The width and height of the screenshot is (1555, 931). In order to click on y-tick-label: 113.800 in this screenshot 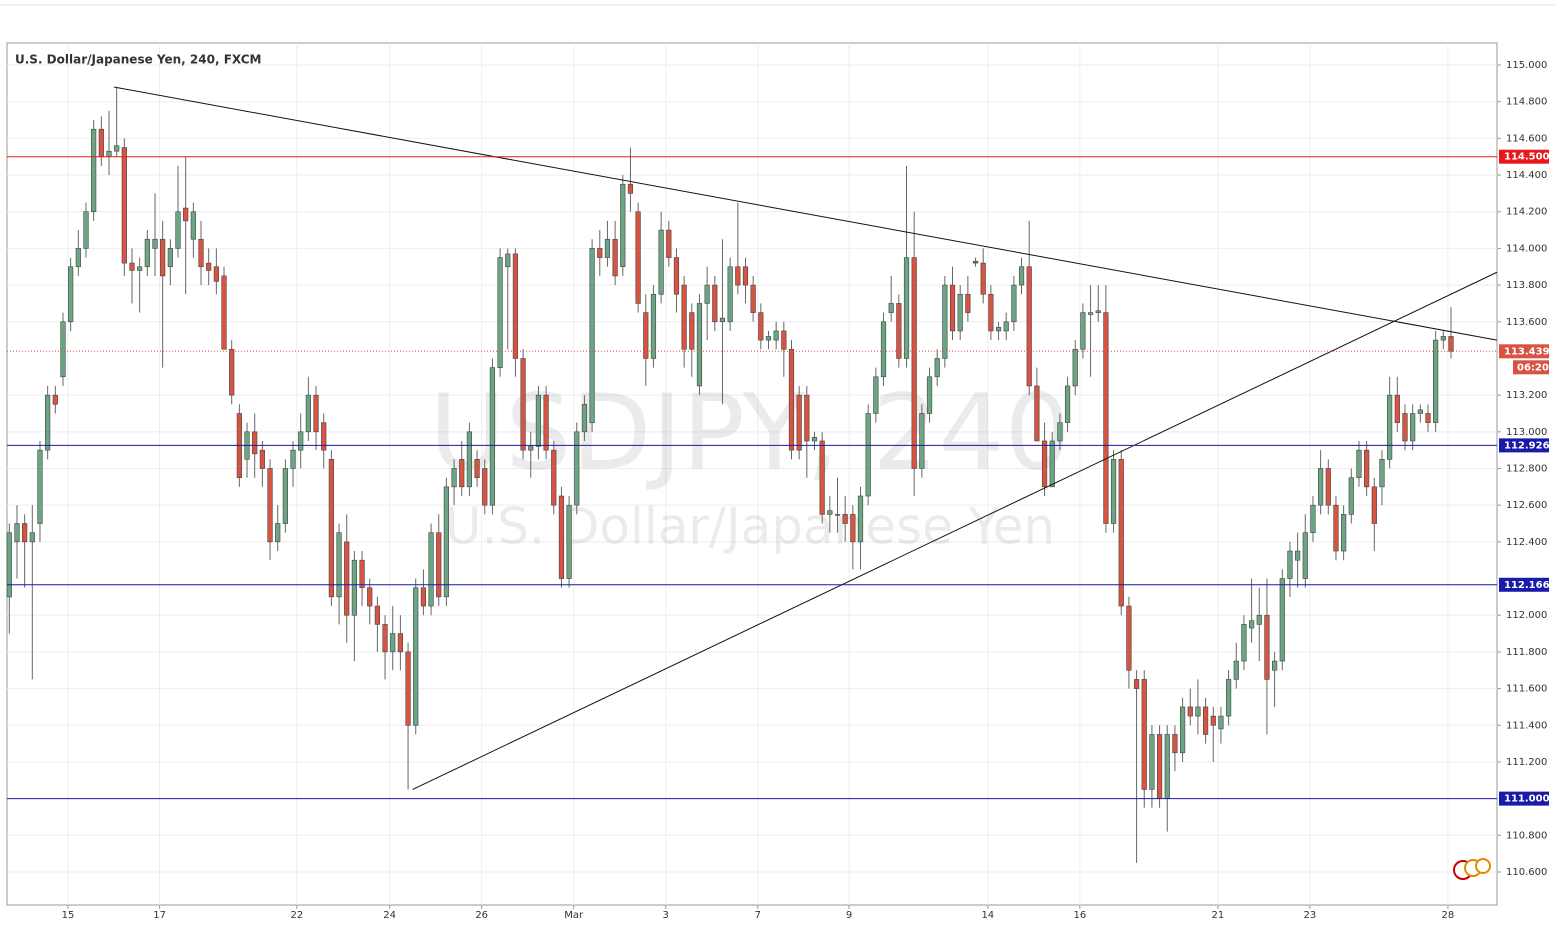, I will do `click(1526, 285)`.